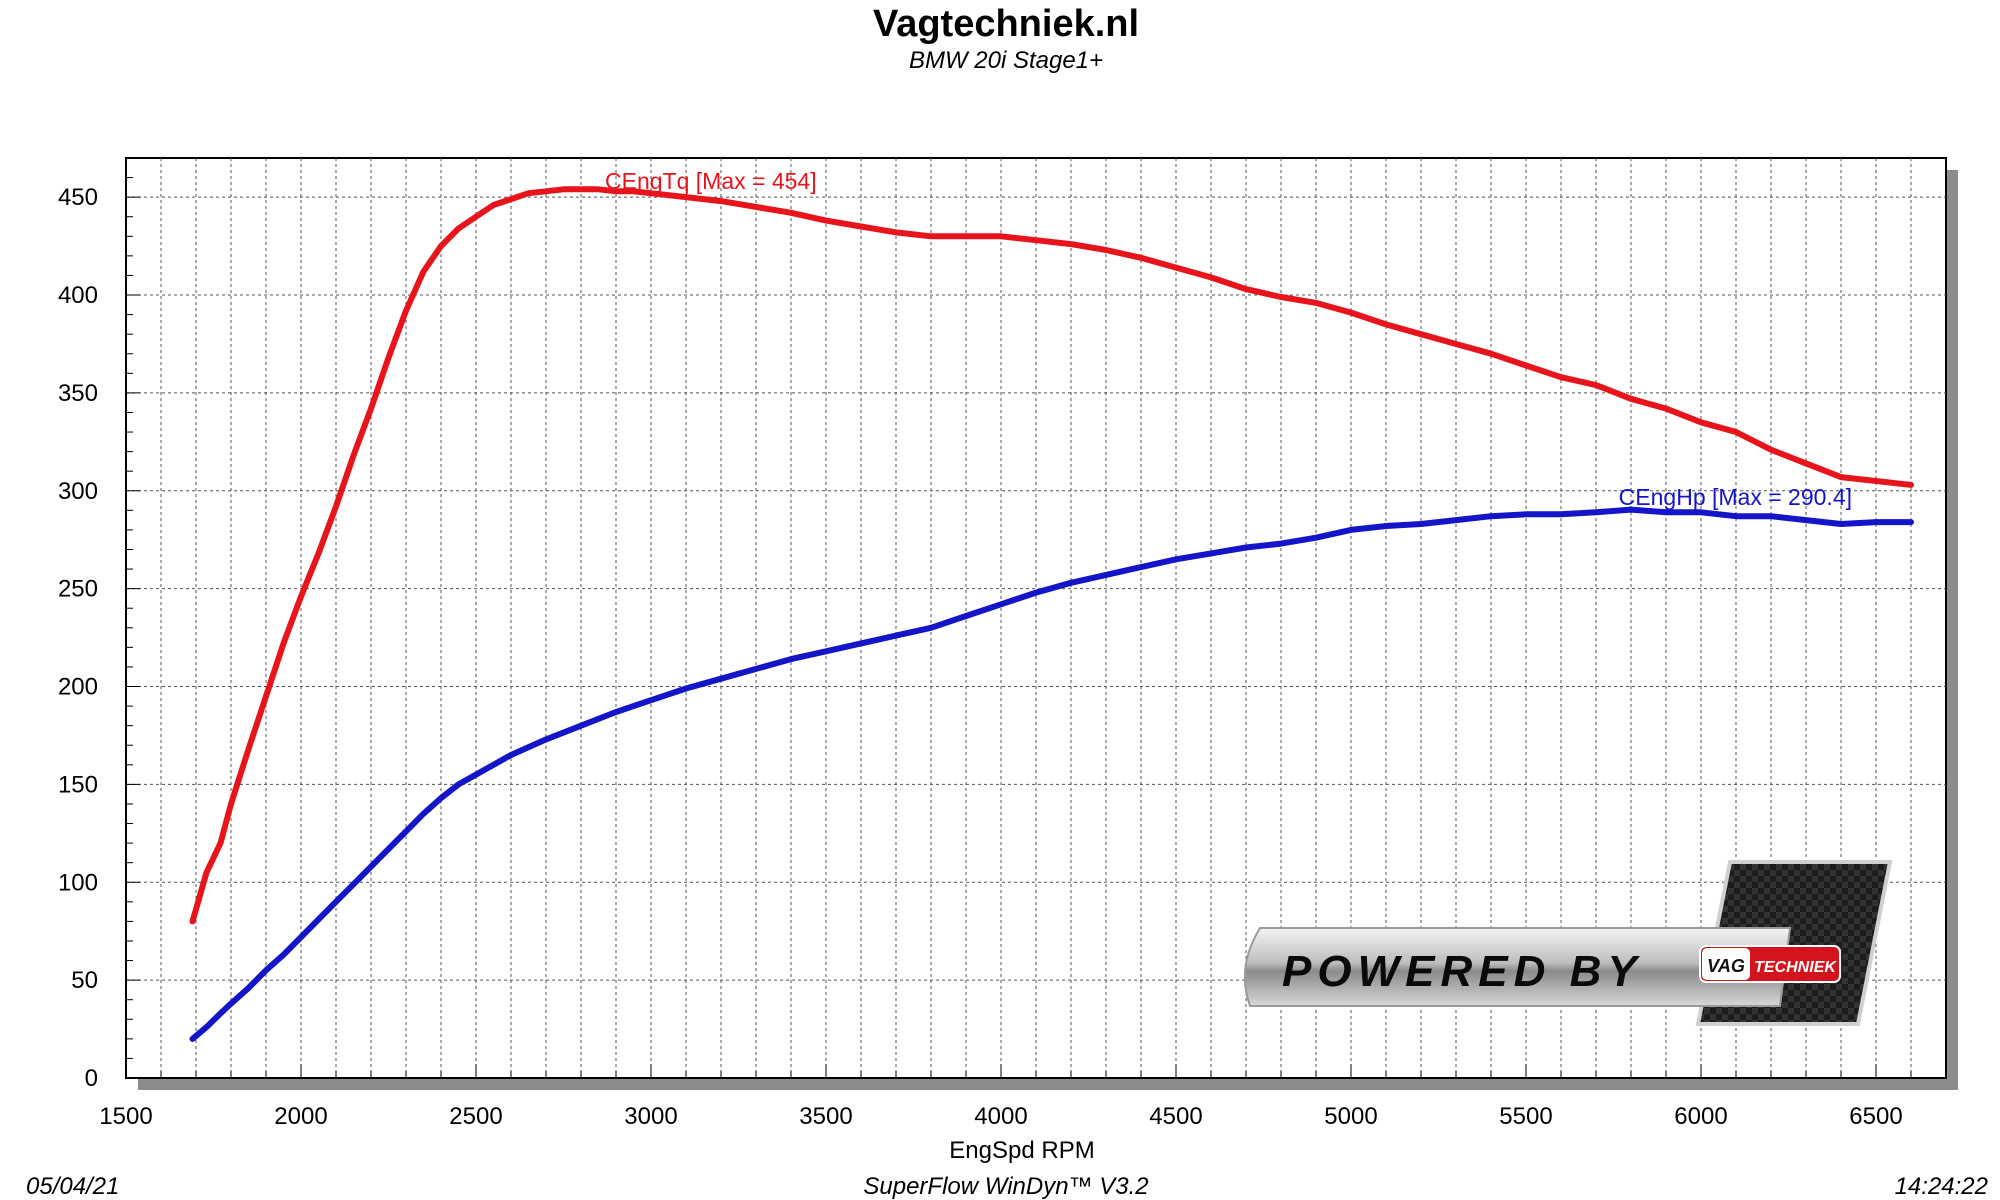  Describe the element at coordinates (1006, 24) in the screenshot. I see `chart-title: Vagtechniek.nl` at that location.